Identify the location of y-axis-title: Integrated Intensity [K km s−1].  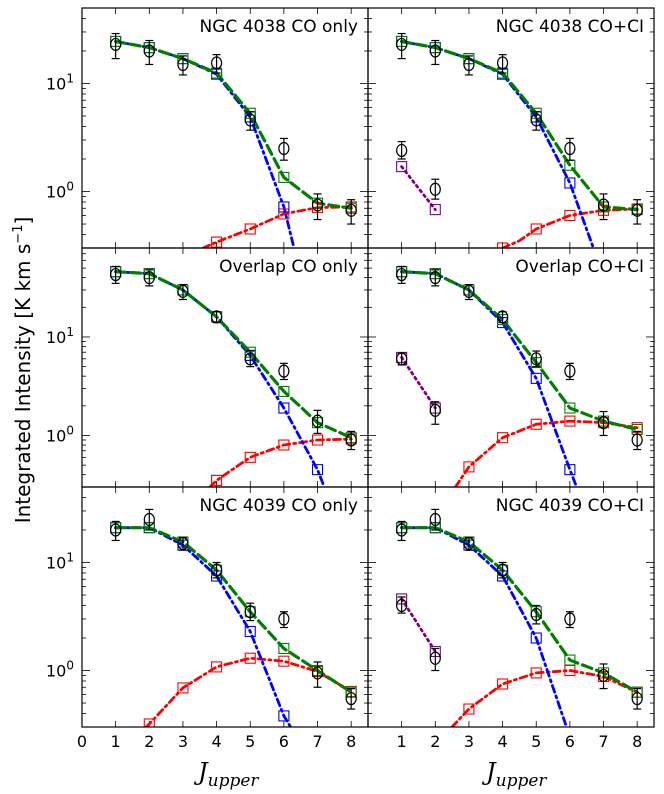
(23, 370).